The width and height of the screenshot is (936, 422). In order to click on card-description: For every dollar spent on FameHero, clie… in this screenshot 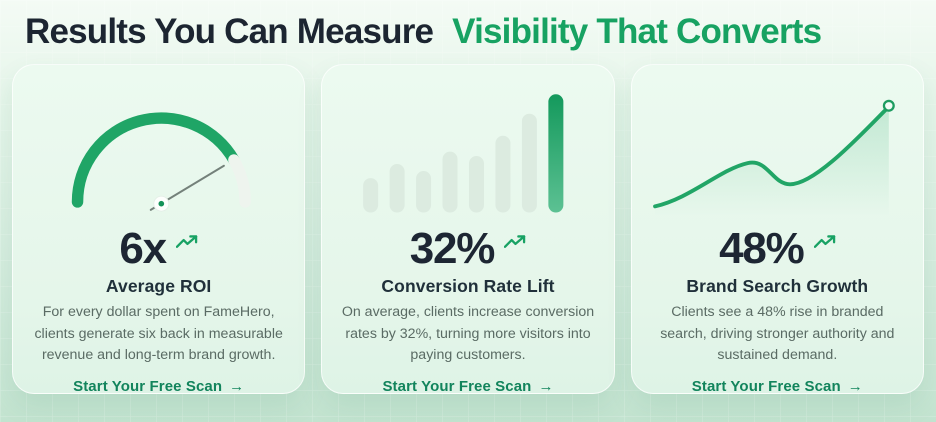, I will do `click(158, 334)`.